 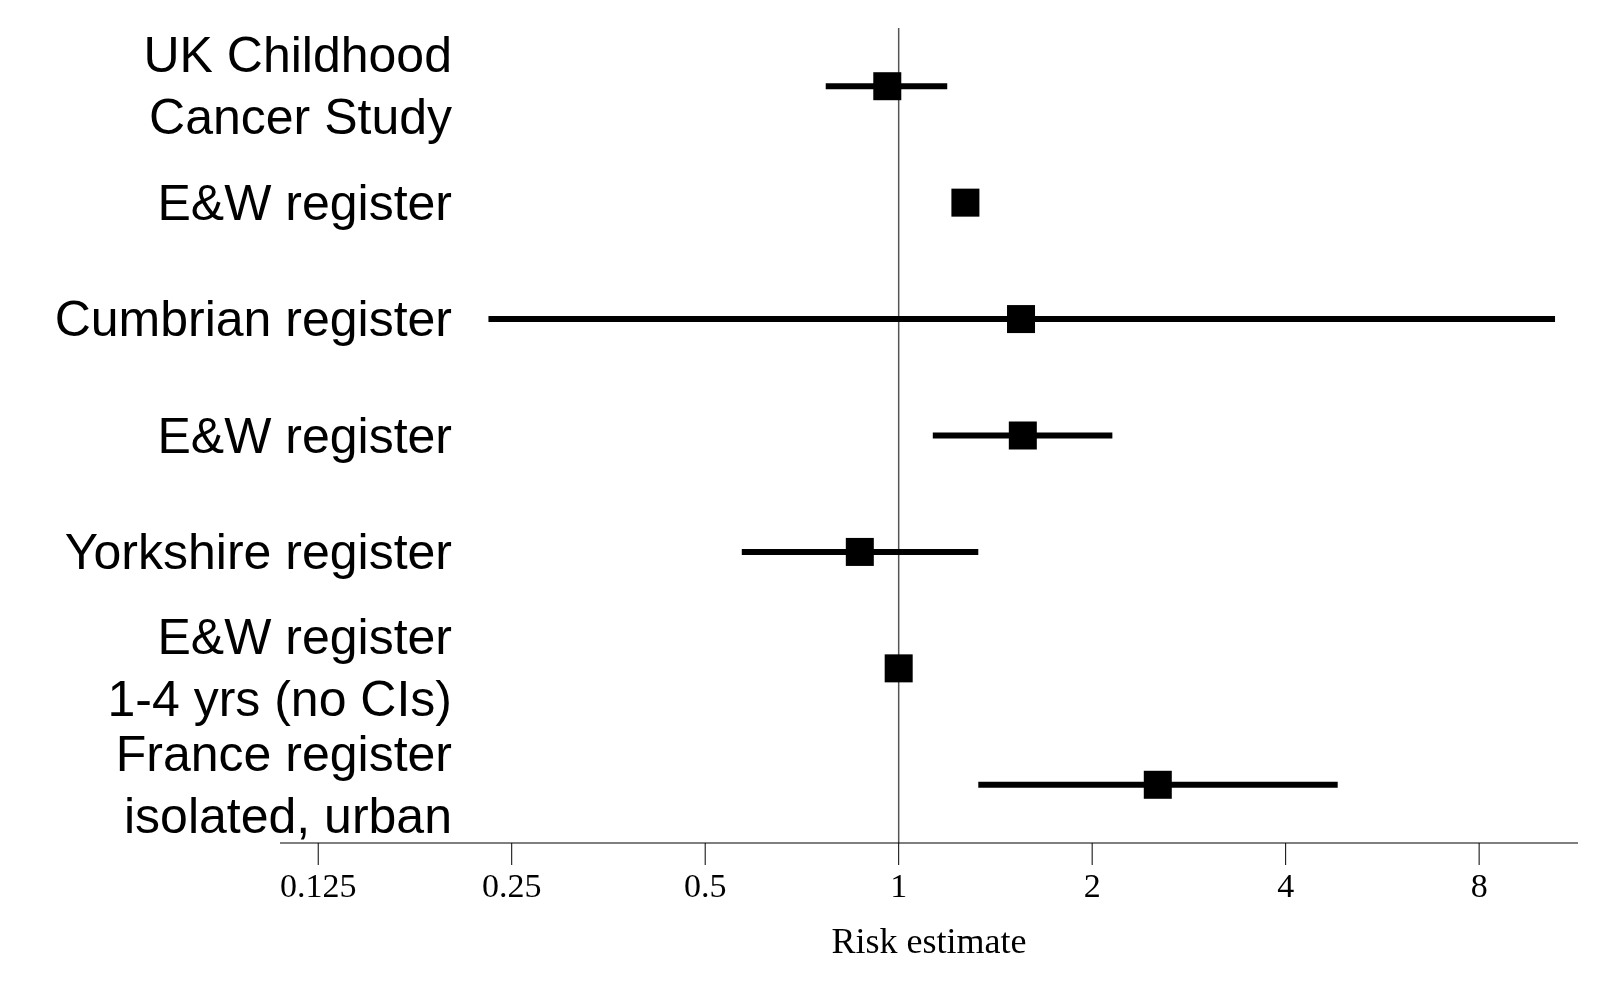 What do you see at coordinates (511, 886) in the screenshot?
I see `x-tick-label: 0.25` at bounding box center [511, 886].